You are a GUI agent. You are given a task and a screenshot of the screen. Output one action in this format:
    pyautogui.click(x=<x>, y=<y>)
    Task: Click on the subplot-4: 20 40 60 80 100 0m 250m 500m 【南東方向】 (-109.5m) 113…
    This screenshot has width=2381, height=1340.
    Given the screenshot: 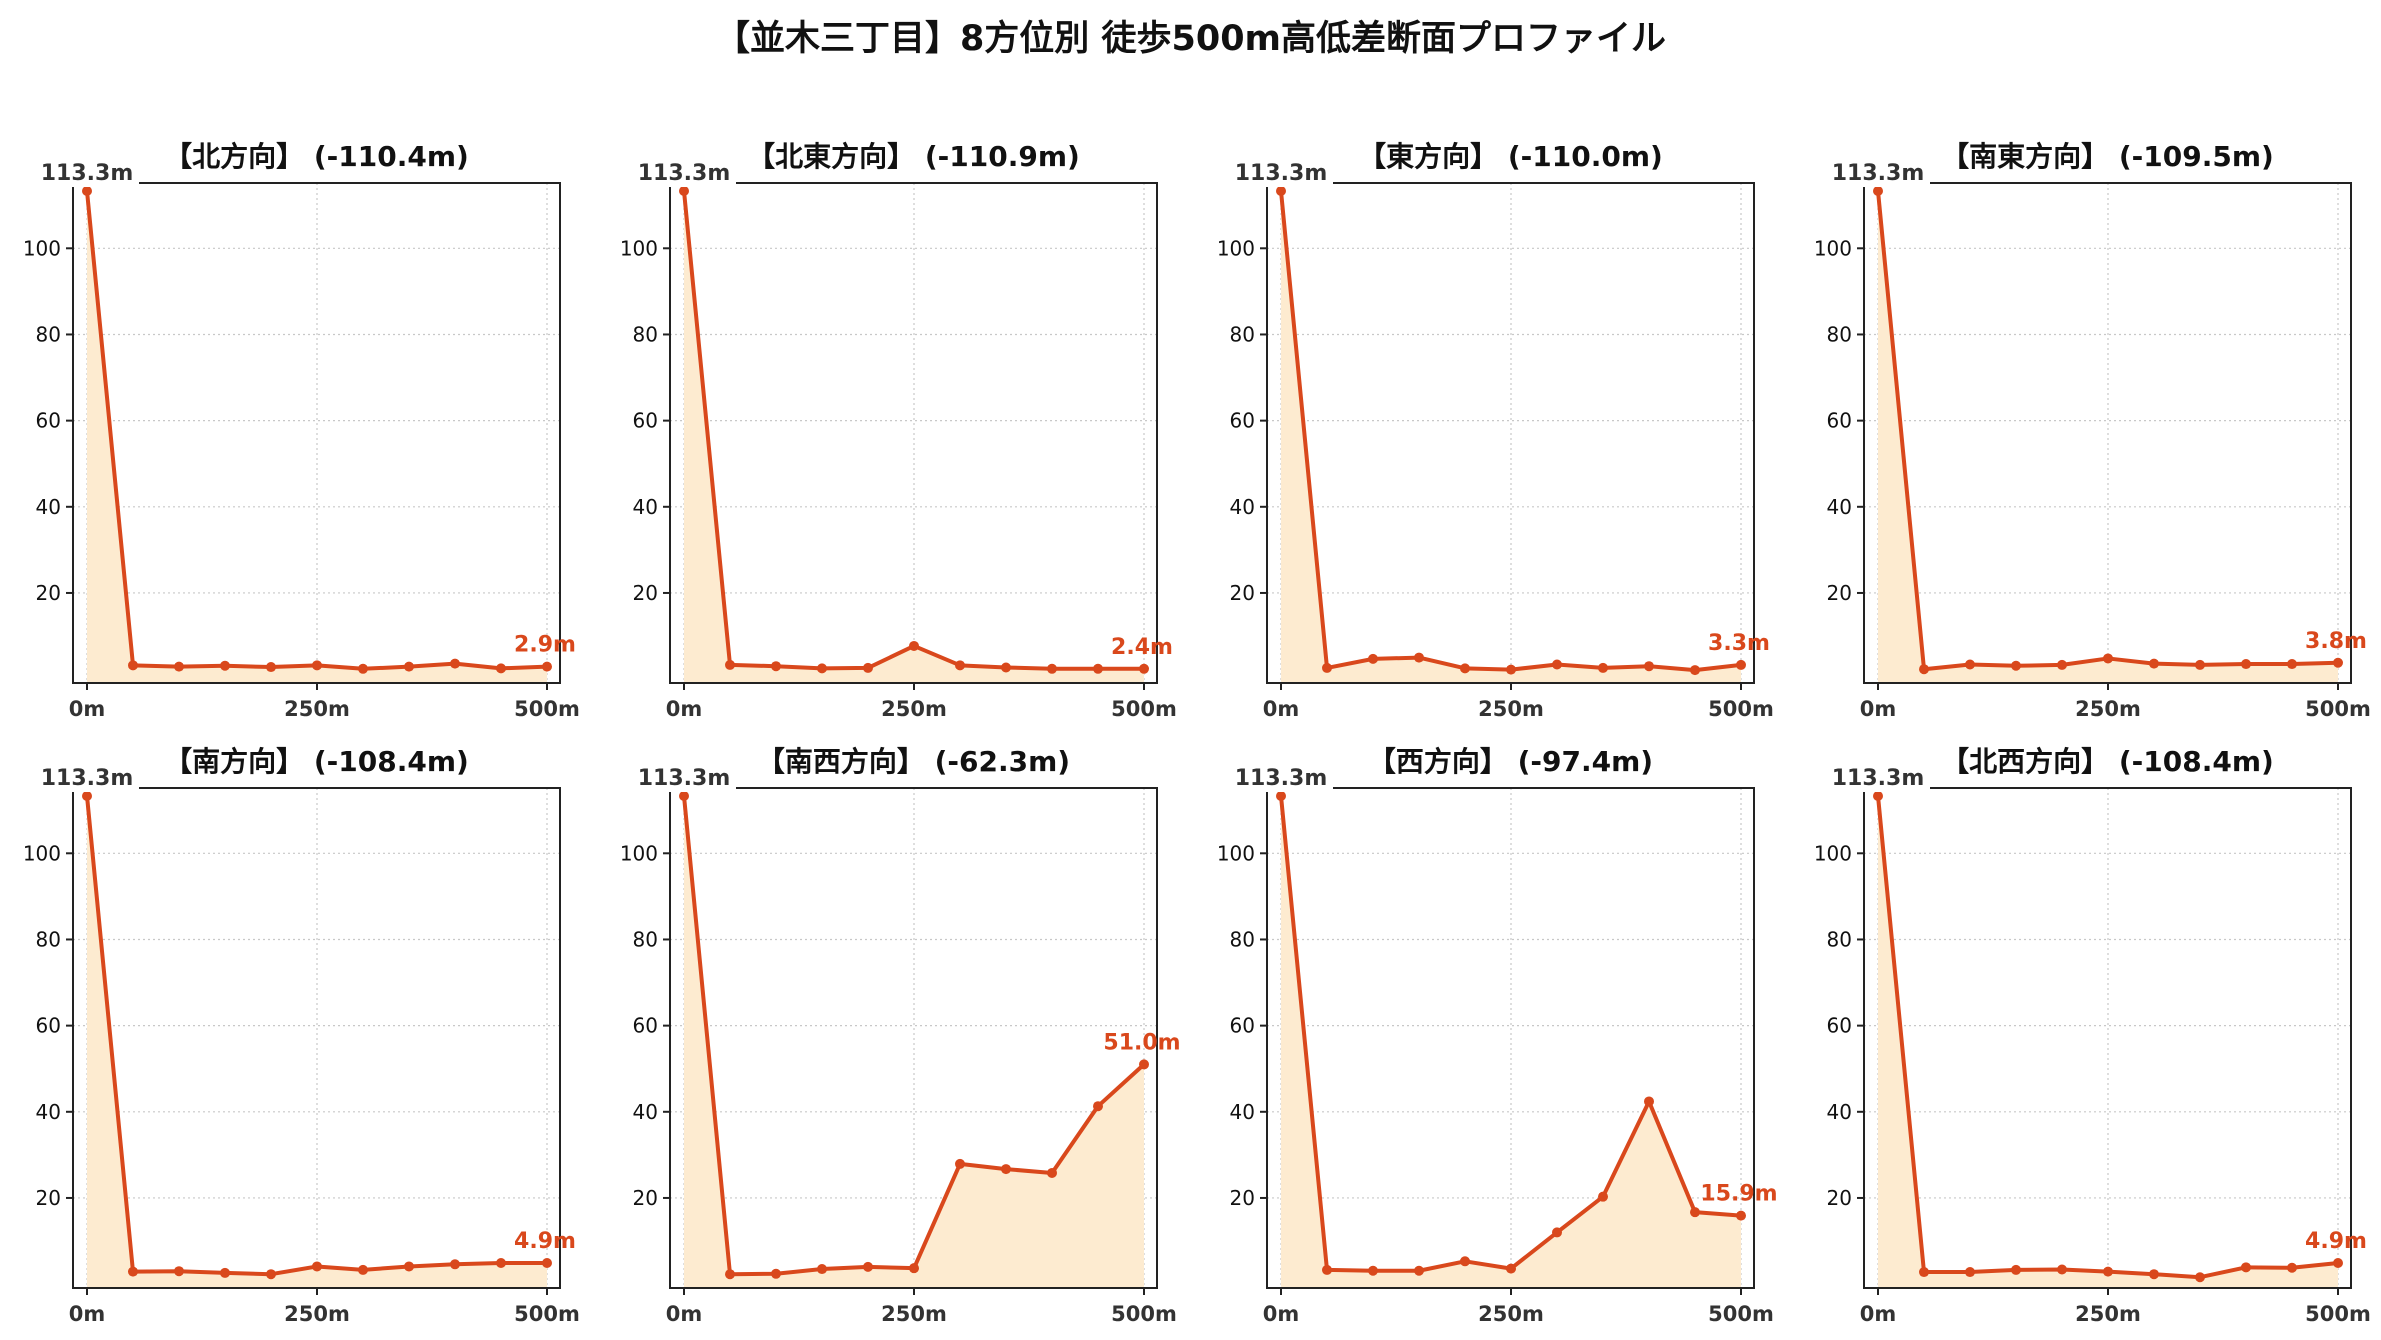 What is the action you would take?
    pyautogui.click(x=2092, y=430)
    